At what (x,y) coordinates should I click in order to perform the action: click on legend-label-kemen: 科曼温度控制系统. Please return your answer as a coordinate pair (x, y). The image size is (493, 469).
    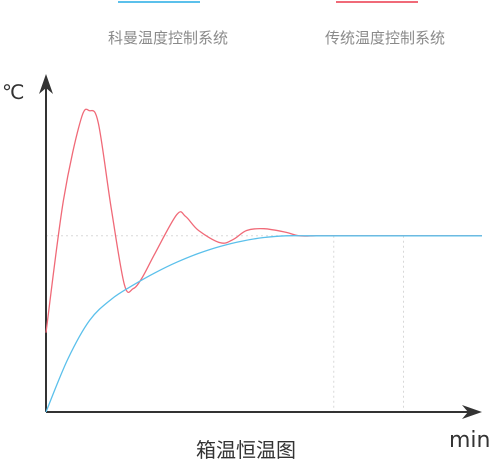
    Looking at the image, I should click on (168, 38).